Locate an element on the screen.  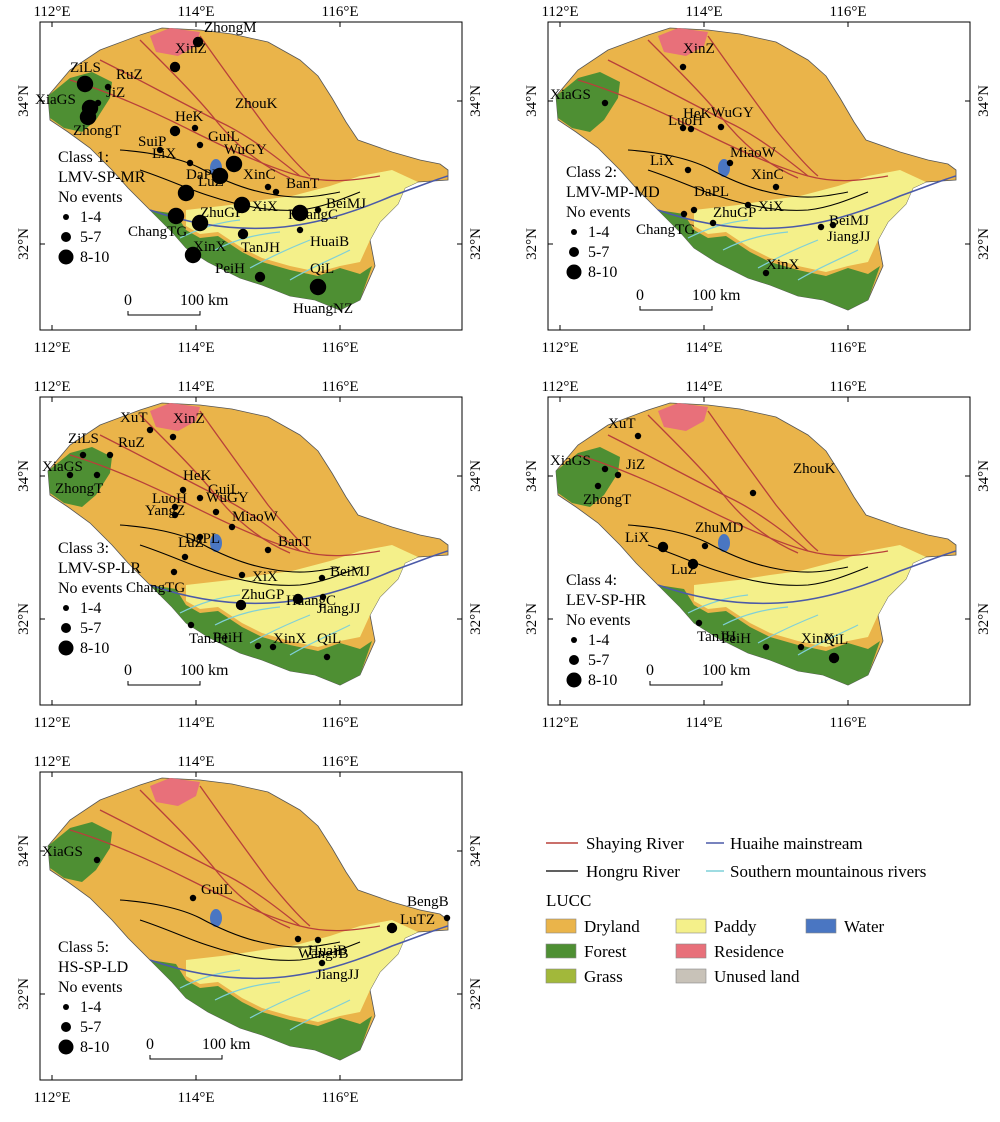
station-label: ZiLS is located at coordinates (83, 439).